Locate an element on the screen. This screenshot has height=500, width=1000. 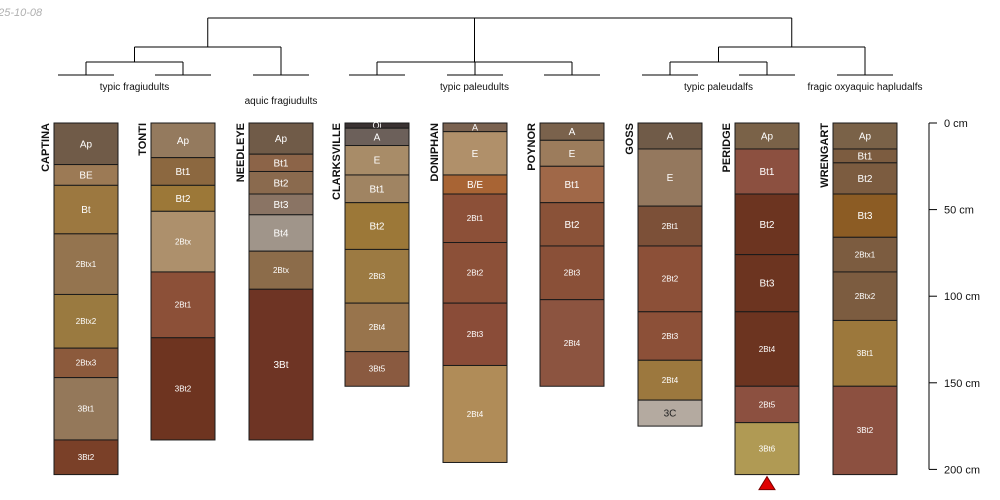
horizon-3bt is located at coordinates (281, 364).